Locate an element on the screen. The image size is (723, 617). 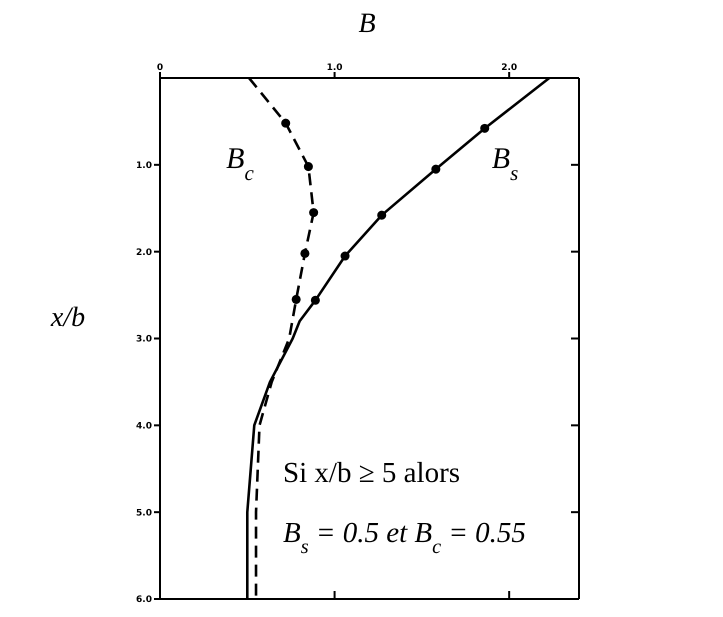
x-axis-title: B is located at coordinates (367, 23).